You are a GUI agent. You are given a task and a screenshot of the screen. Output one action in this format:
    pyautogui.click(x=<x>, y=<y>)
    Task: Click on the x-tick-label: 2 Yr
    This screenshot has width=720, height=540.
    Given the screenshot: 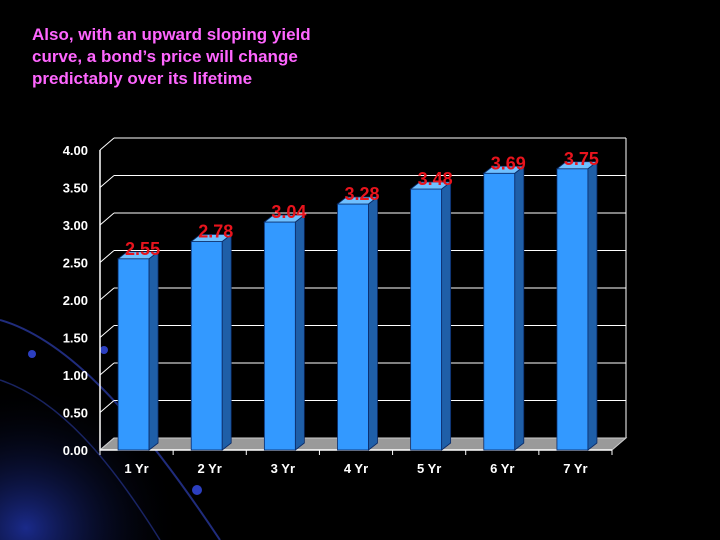 What is the action you would take?
    pyautogui.click(x=210, y=468)
    